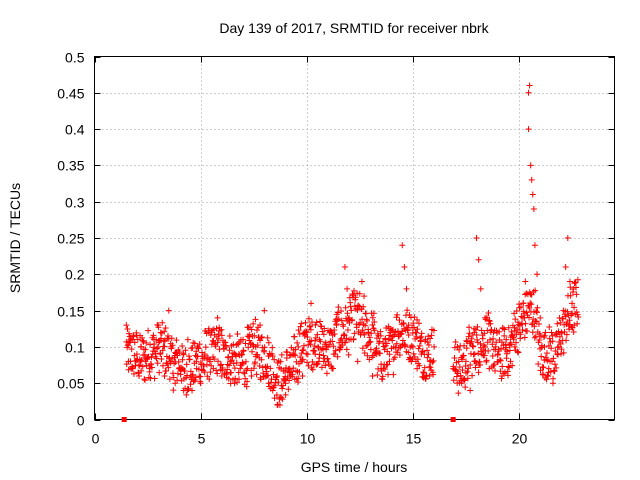  I want to click on y-tick-label: 0.4, so click(75, 130).